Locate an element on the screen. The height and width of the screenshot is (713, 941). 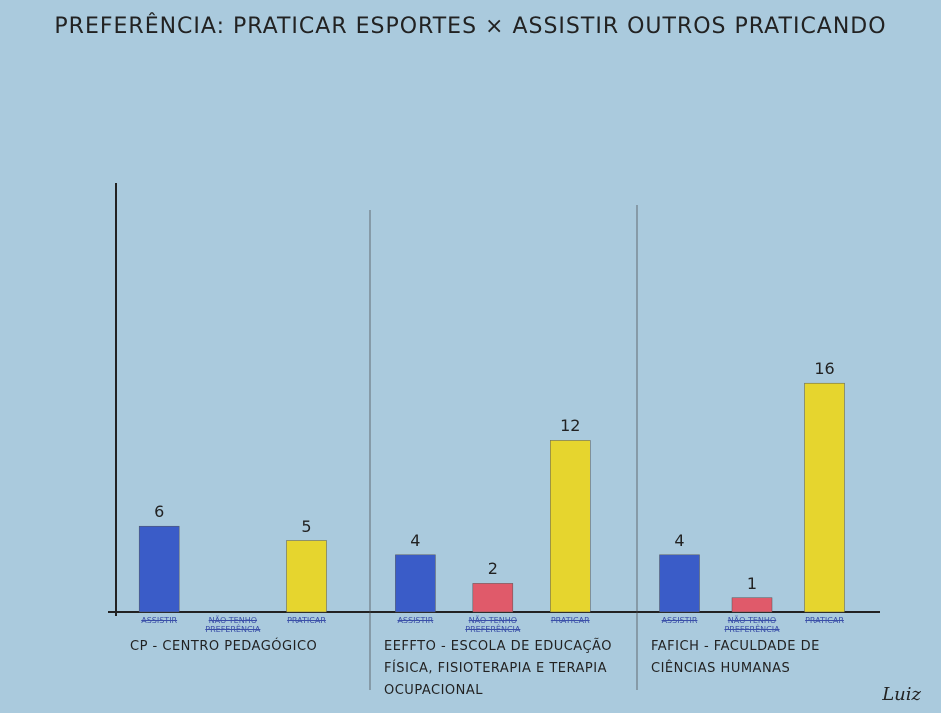
group-label: FAFICH - FACULDADE DE CIÊNCIAS HUMANAS is located at coordinates (735, 657).